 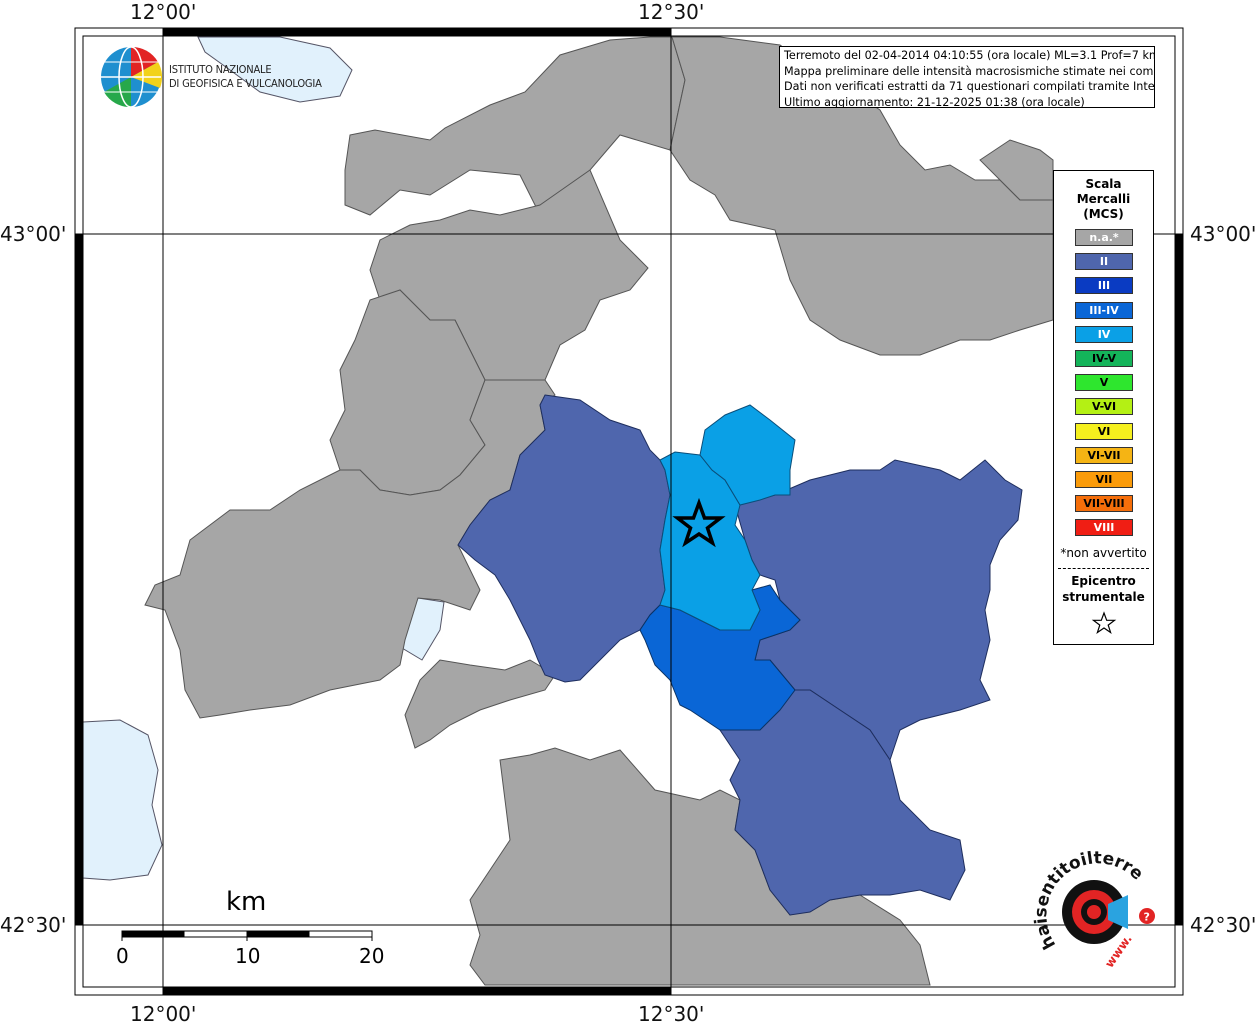 I want to click on lat-label-left-bottom: 42°30', so click(x=33, y=925).